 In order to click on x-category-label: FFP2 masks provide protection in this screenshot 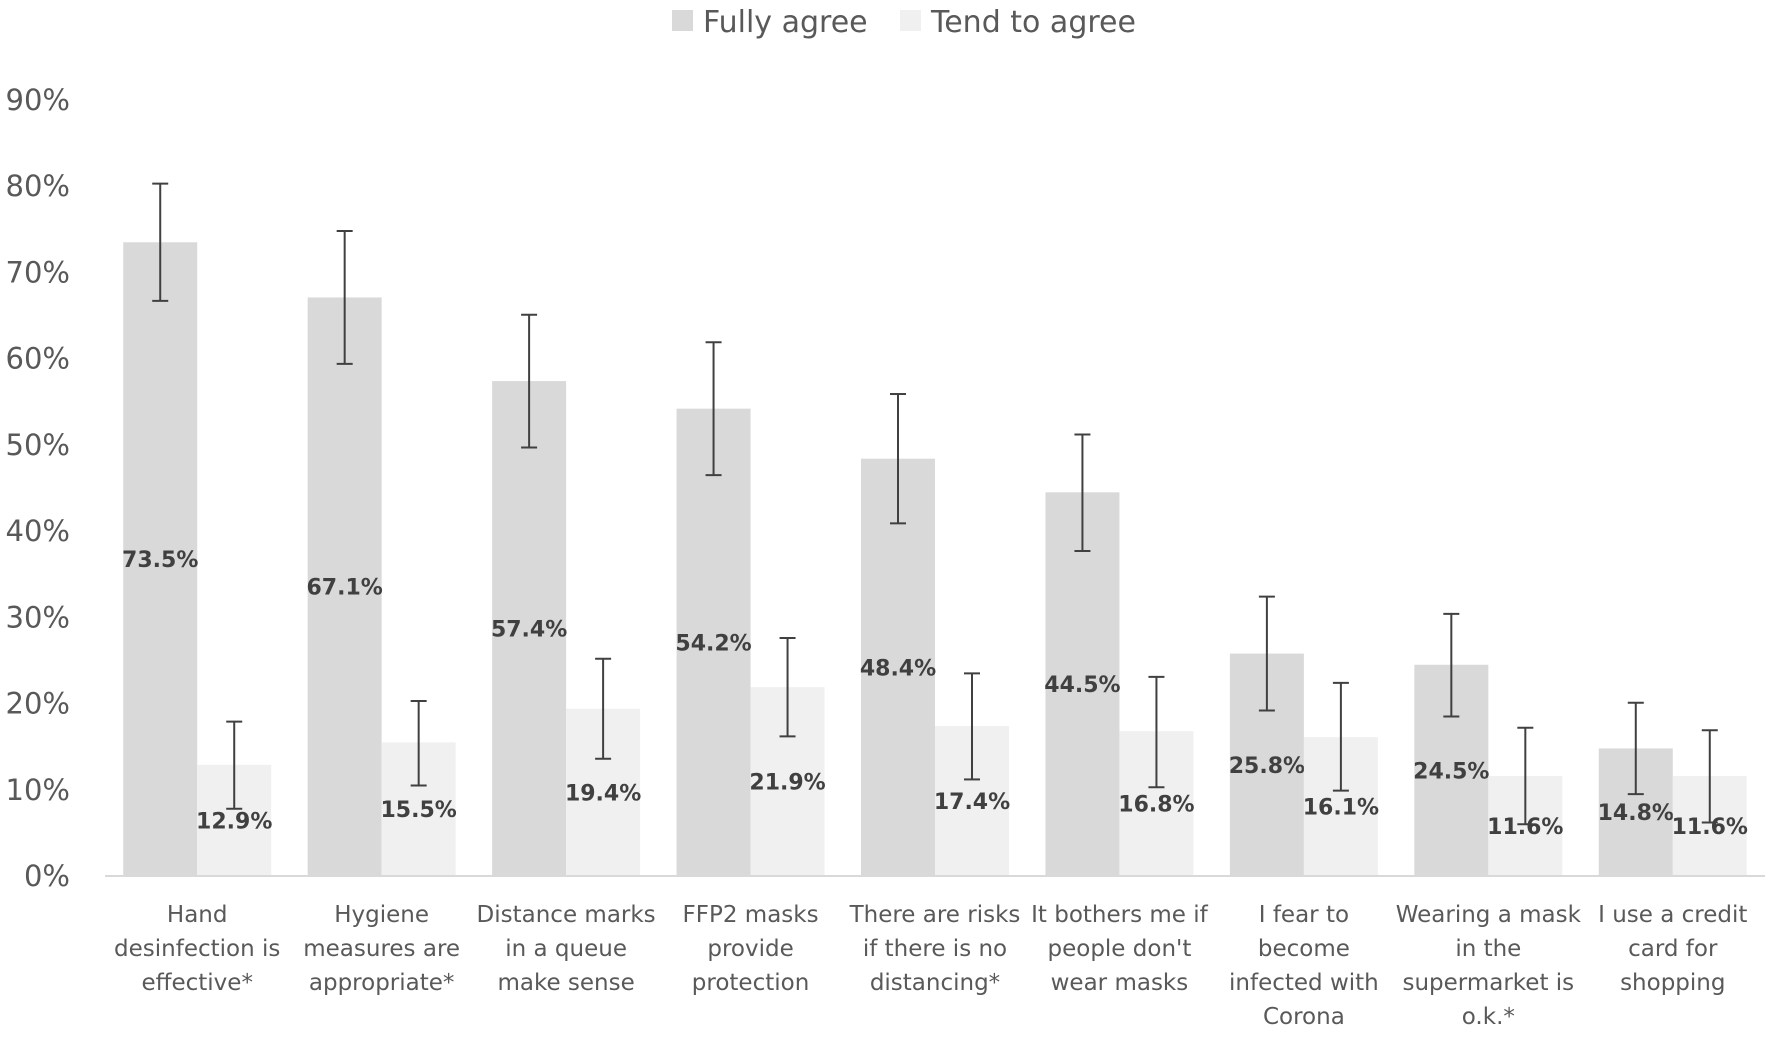, I will do `click(751, 949)`.